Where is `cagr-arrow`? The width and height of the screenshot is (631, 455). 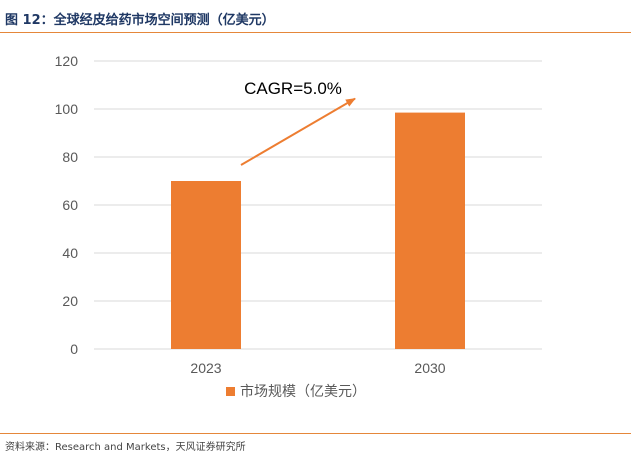 cagr-arrow is located at coordinates (298, 131).